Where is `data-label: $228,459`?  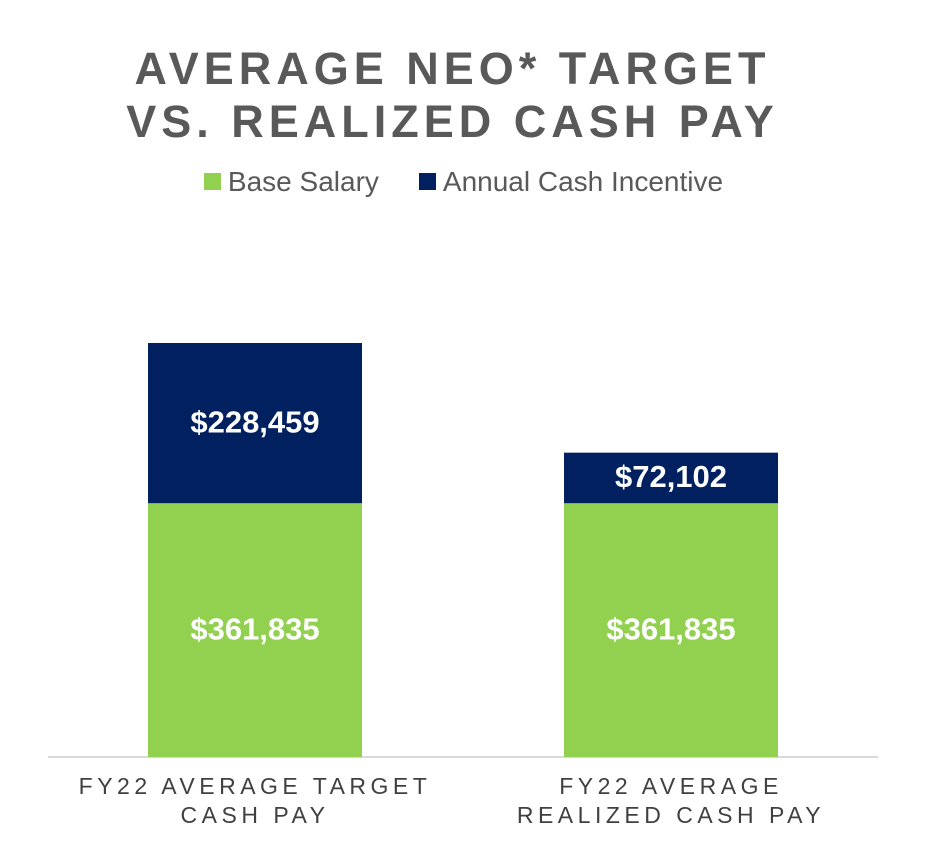
data-label: $228,459 is located at coordinates (254, 421).